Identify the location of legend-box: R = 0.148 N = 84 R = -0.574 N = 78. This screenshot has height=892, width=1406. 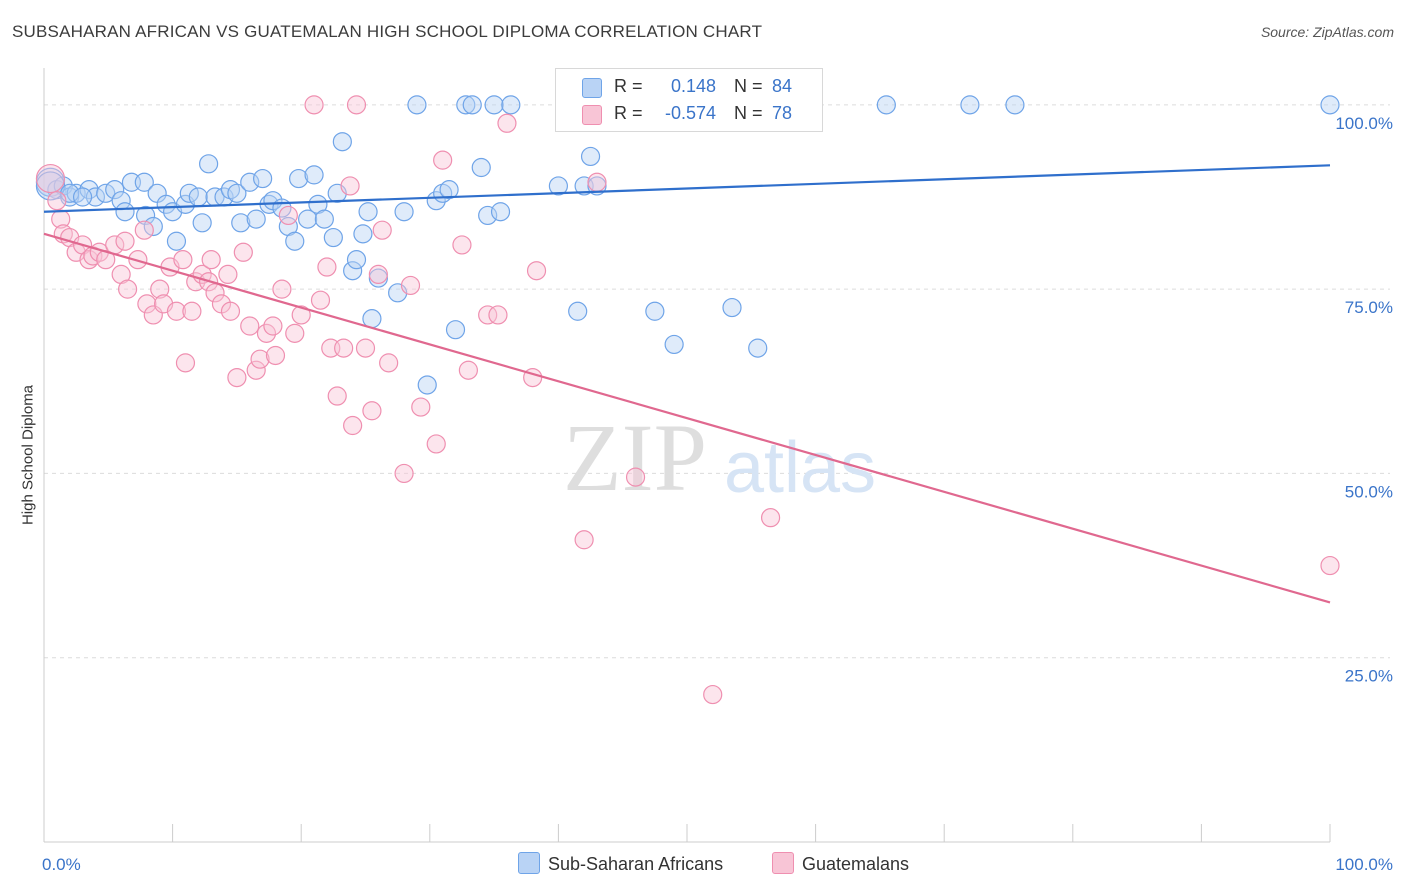
(689, 100).